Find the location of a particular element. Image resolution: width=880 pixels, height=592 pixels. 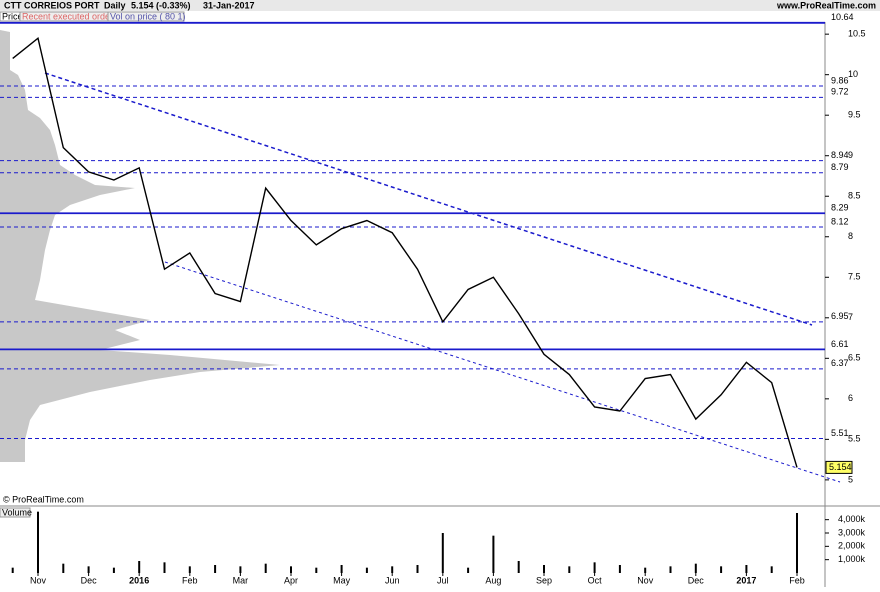

tab-label: Recent executed orders is located at coordinates (70, 16).